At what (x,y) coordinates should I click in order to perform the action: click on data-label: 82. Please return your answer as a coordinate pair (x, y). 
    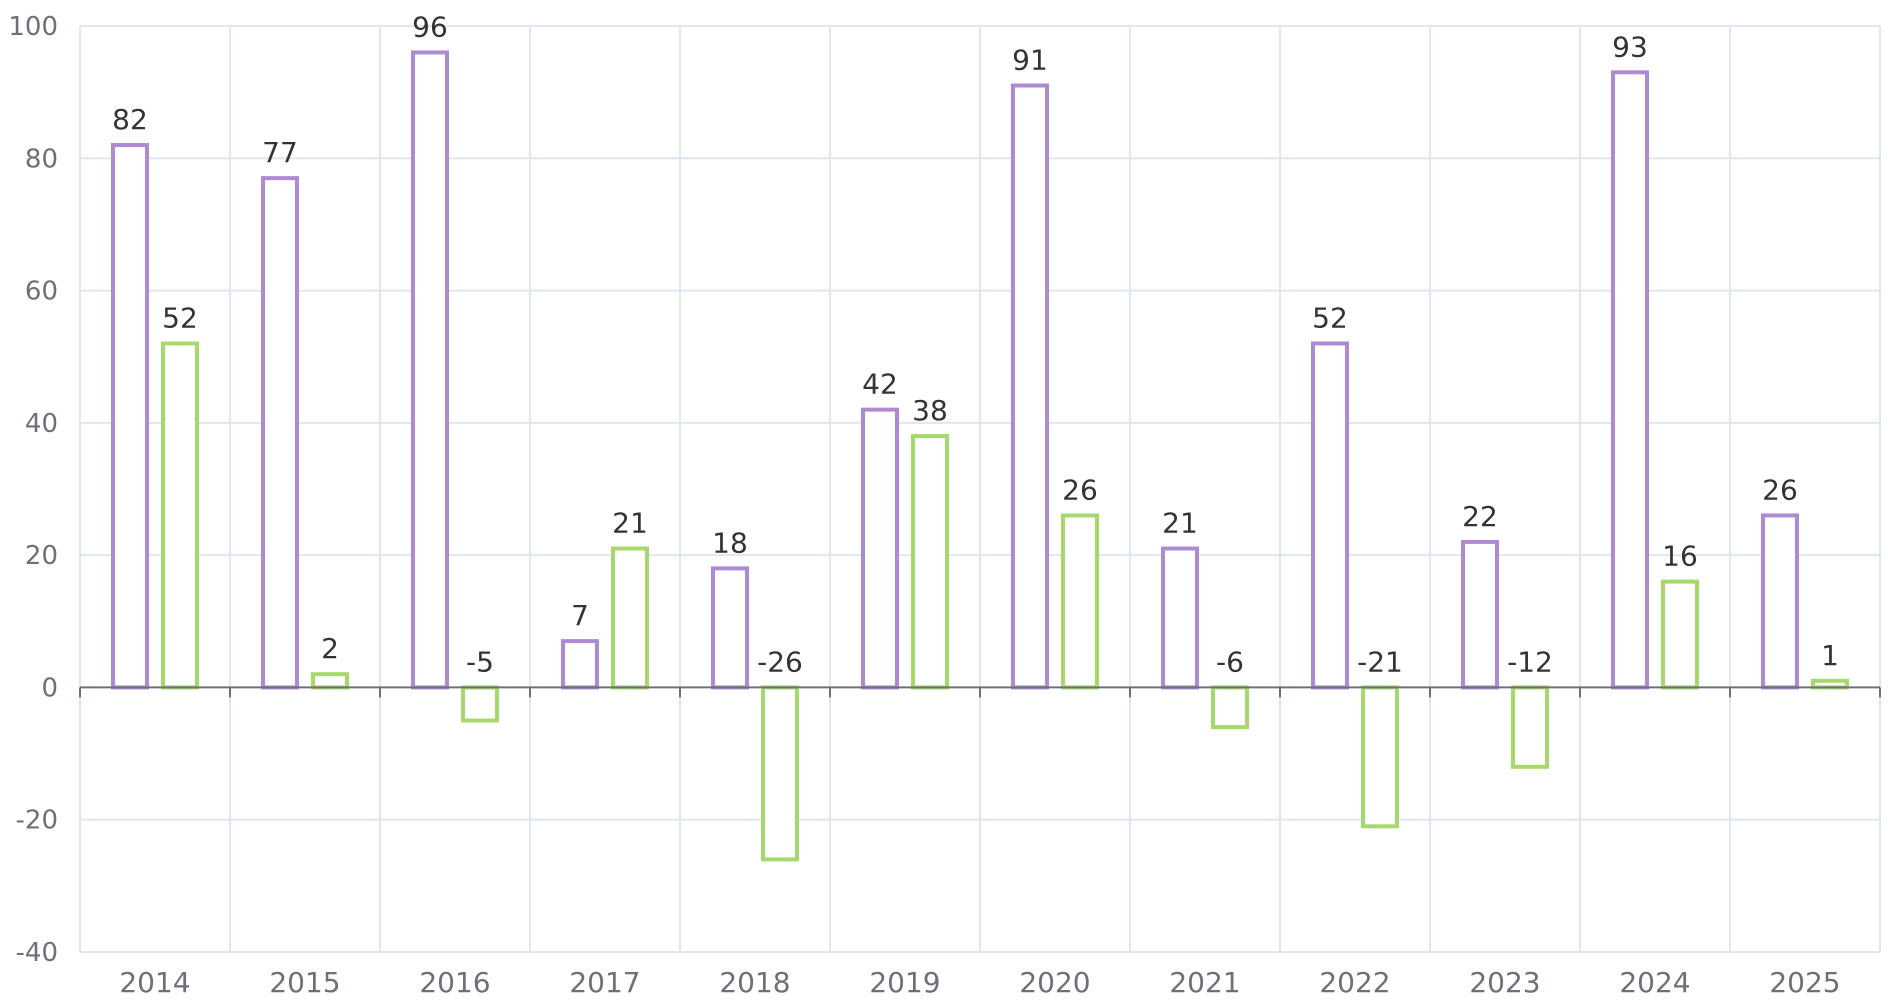
    Looking at the image, I should click on (130, 119).